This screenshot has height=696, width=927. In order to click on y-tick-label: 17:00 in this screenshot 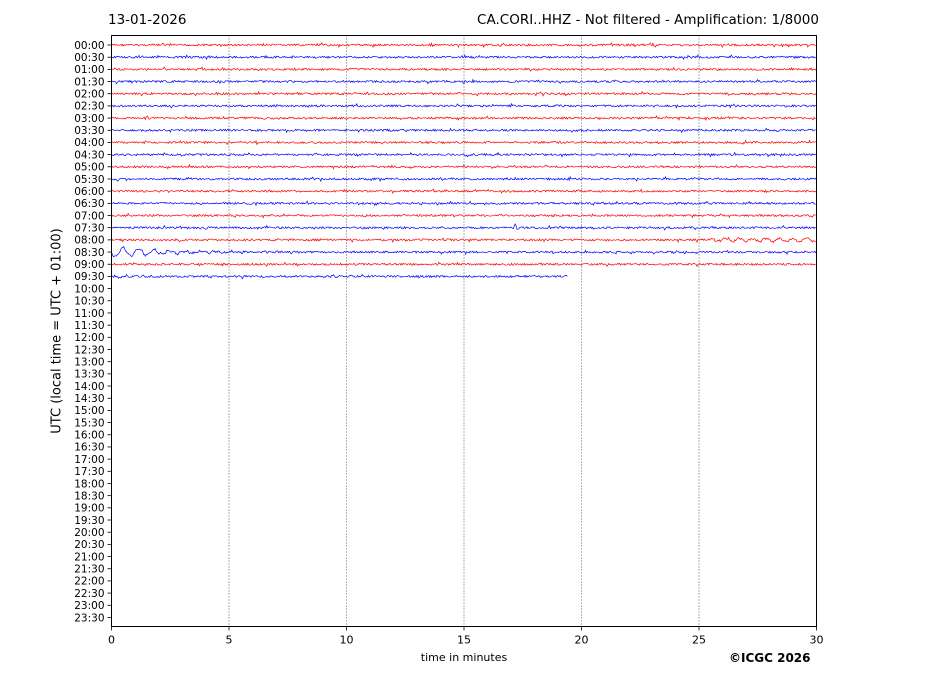, I will do `click(89, 460)`.